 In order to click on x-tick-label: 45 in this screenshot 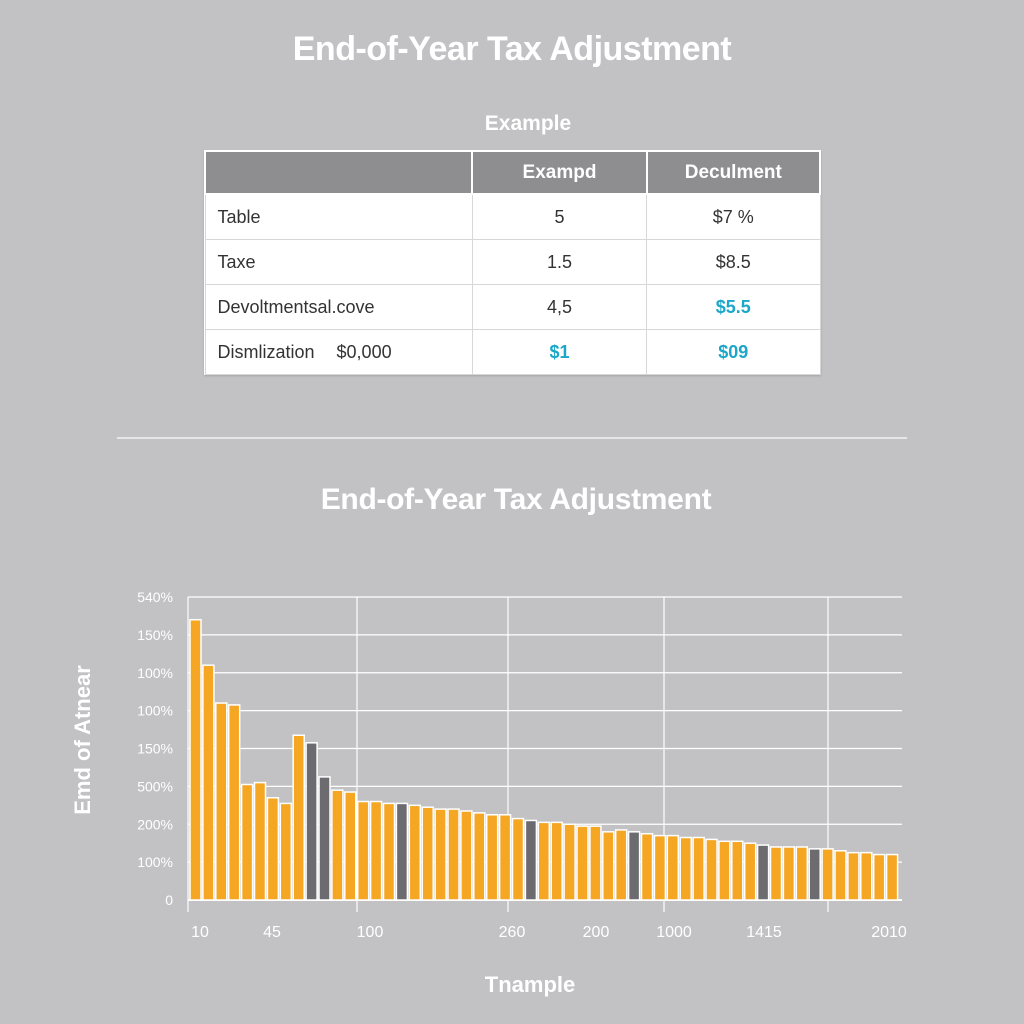, I will do `click(272, 932)`.